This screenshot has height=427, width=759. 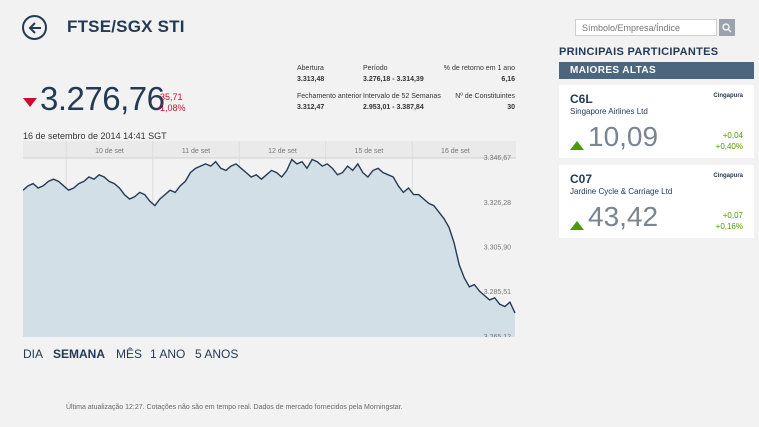 What do you see at coordinates (217, 354) in the screenshot?
I see `range-5-anos: 5 ANOS` at bounding box center [217, 354].